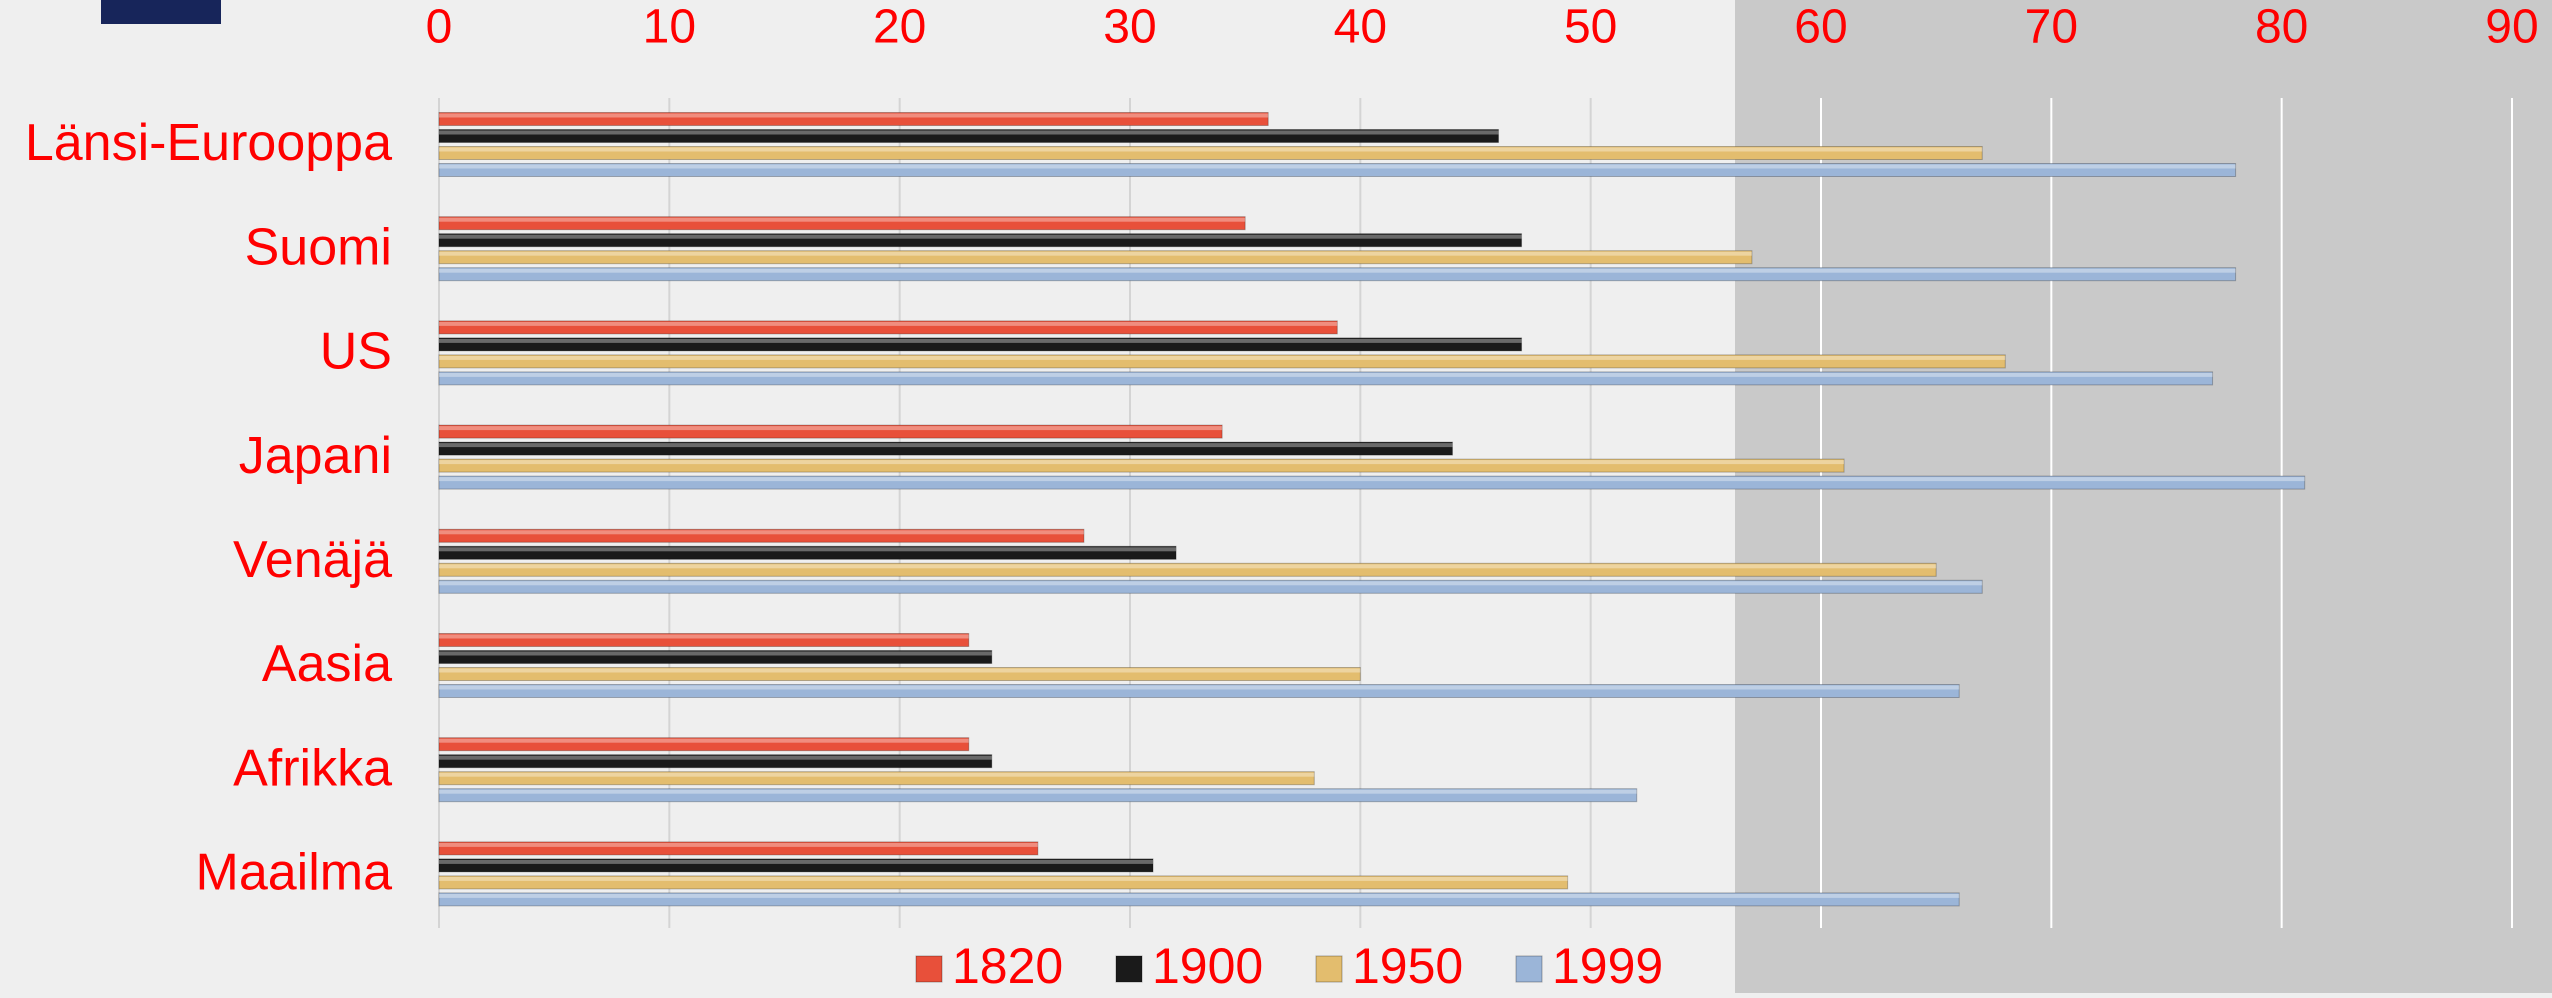 The image size is (2552, 998). Describe the element at coordinates (1607, 965) in the screenshot. I see `legend-label: 1999` at that location.